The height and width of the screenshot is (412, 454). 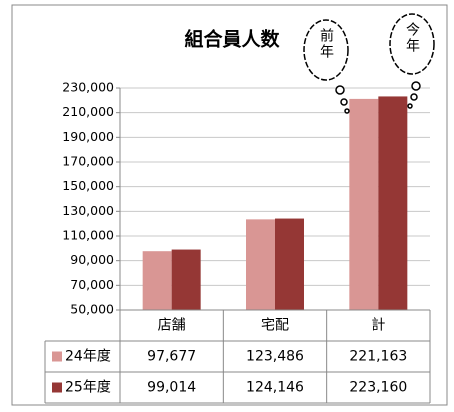 I want to click on x-tick-label: 宅配, so click(x=275, y=326).